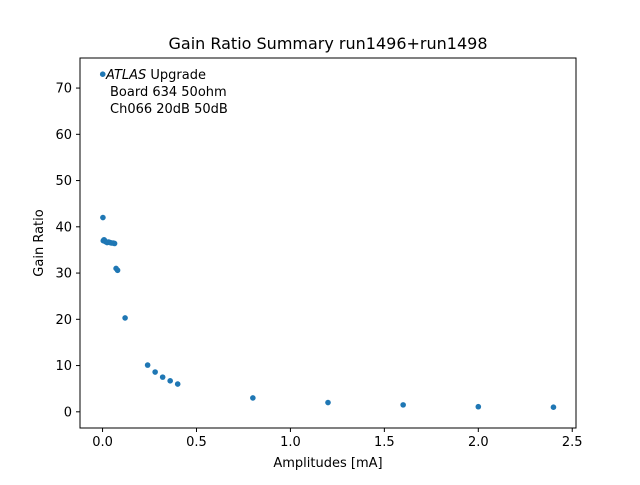 The image size is (640, 485). Describe the element at coordinates (102, 442) in the screenshot. I see `x-tick-label: 0.0` at that location.